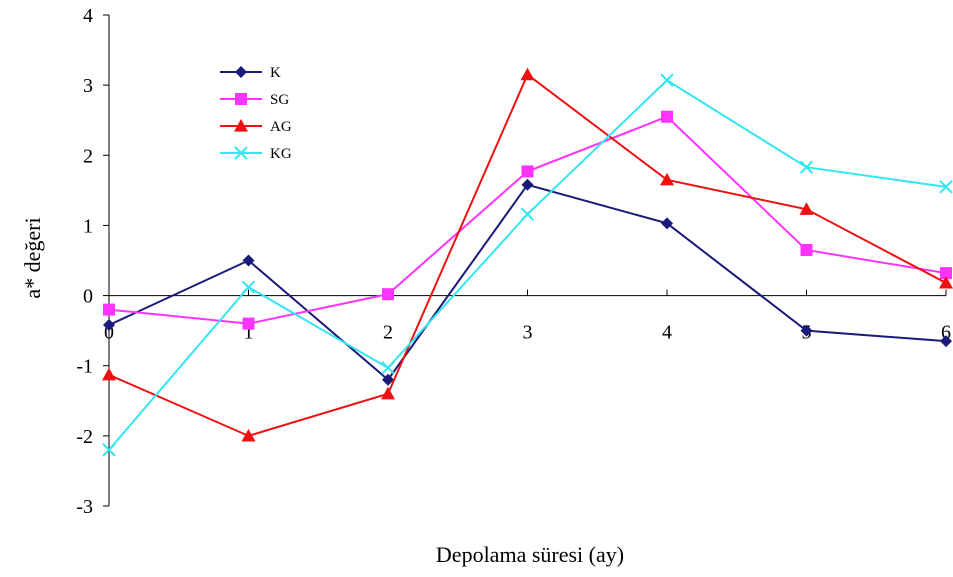 Image resolution: width=953 pixels, height=577 pixels. Describe the element at coordinates (946, 333) in the screenshot. I see `x-tick-label: 6` at that location.